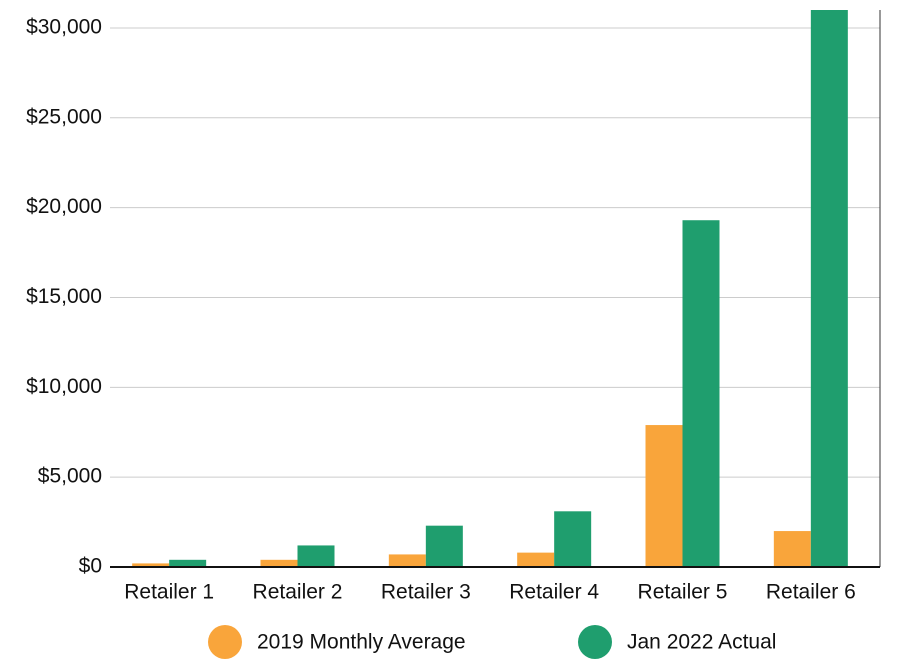 The image size is (914, 663). I want to click on legend-label: Jan 2022 Actual, so click(701, 642).